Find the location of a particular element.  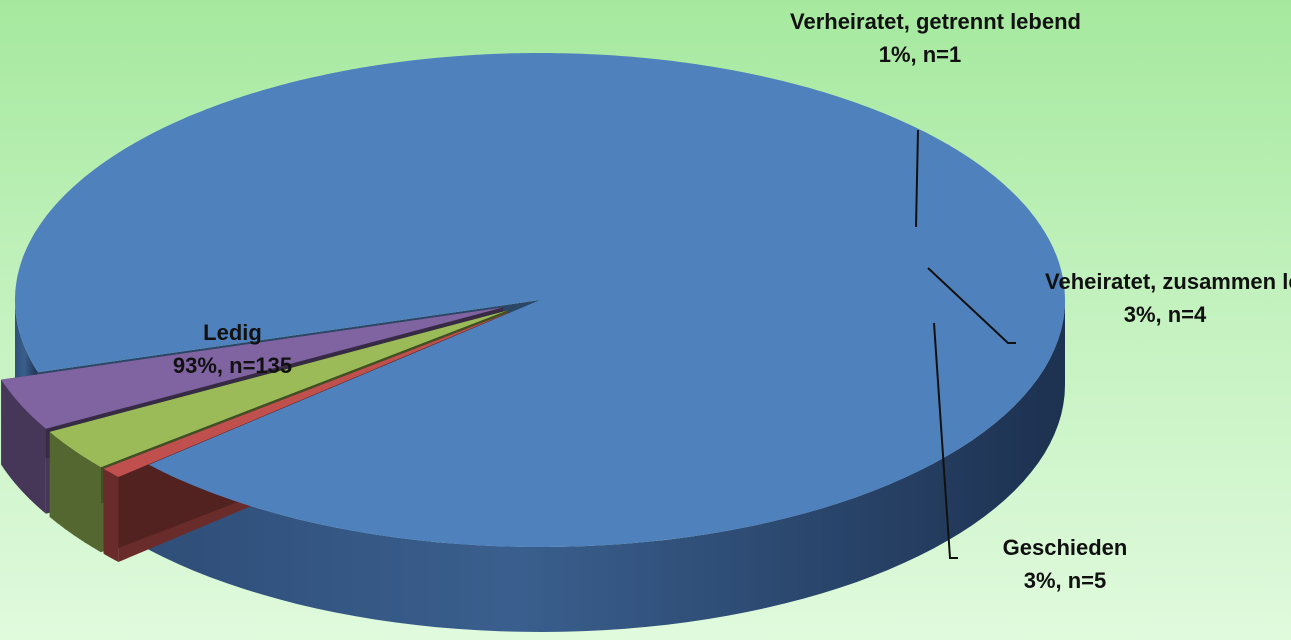

leader-veheiratet-zusammen is located at coordinates (971, 305).